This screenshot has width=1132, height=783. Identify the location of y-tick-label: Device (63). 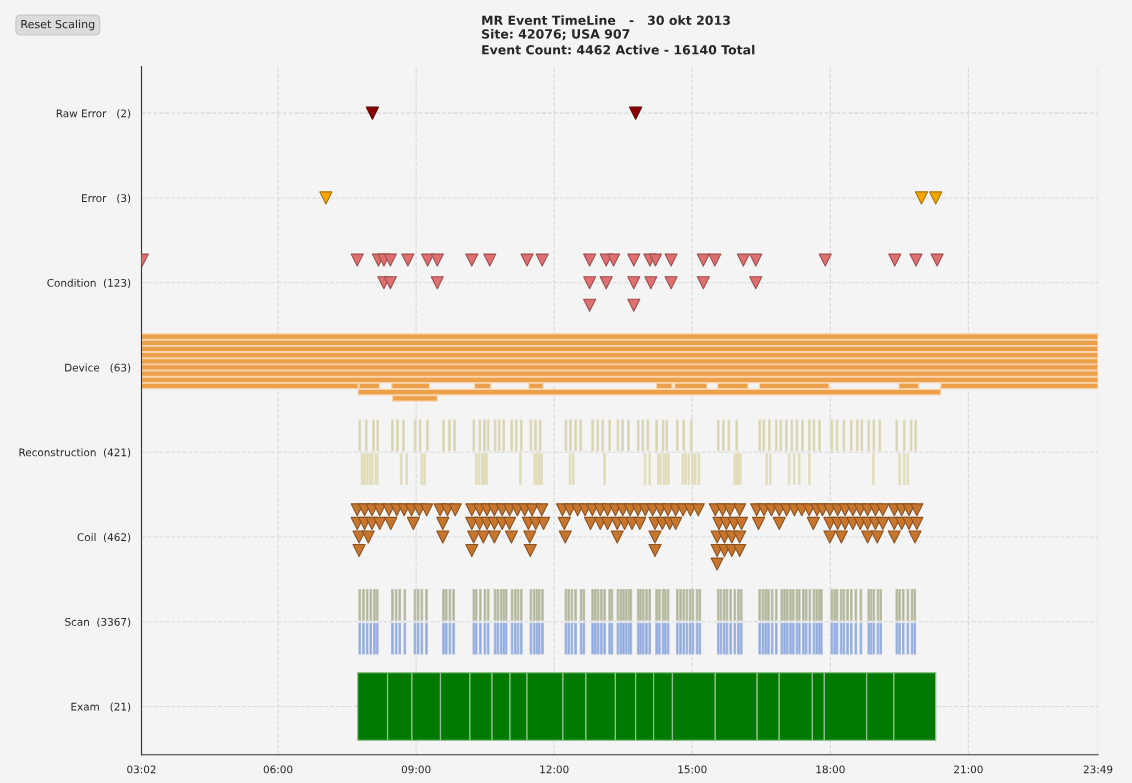
(98, 368).